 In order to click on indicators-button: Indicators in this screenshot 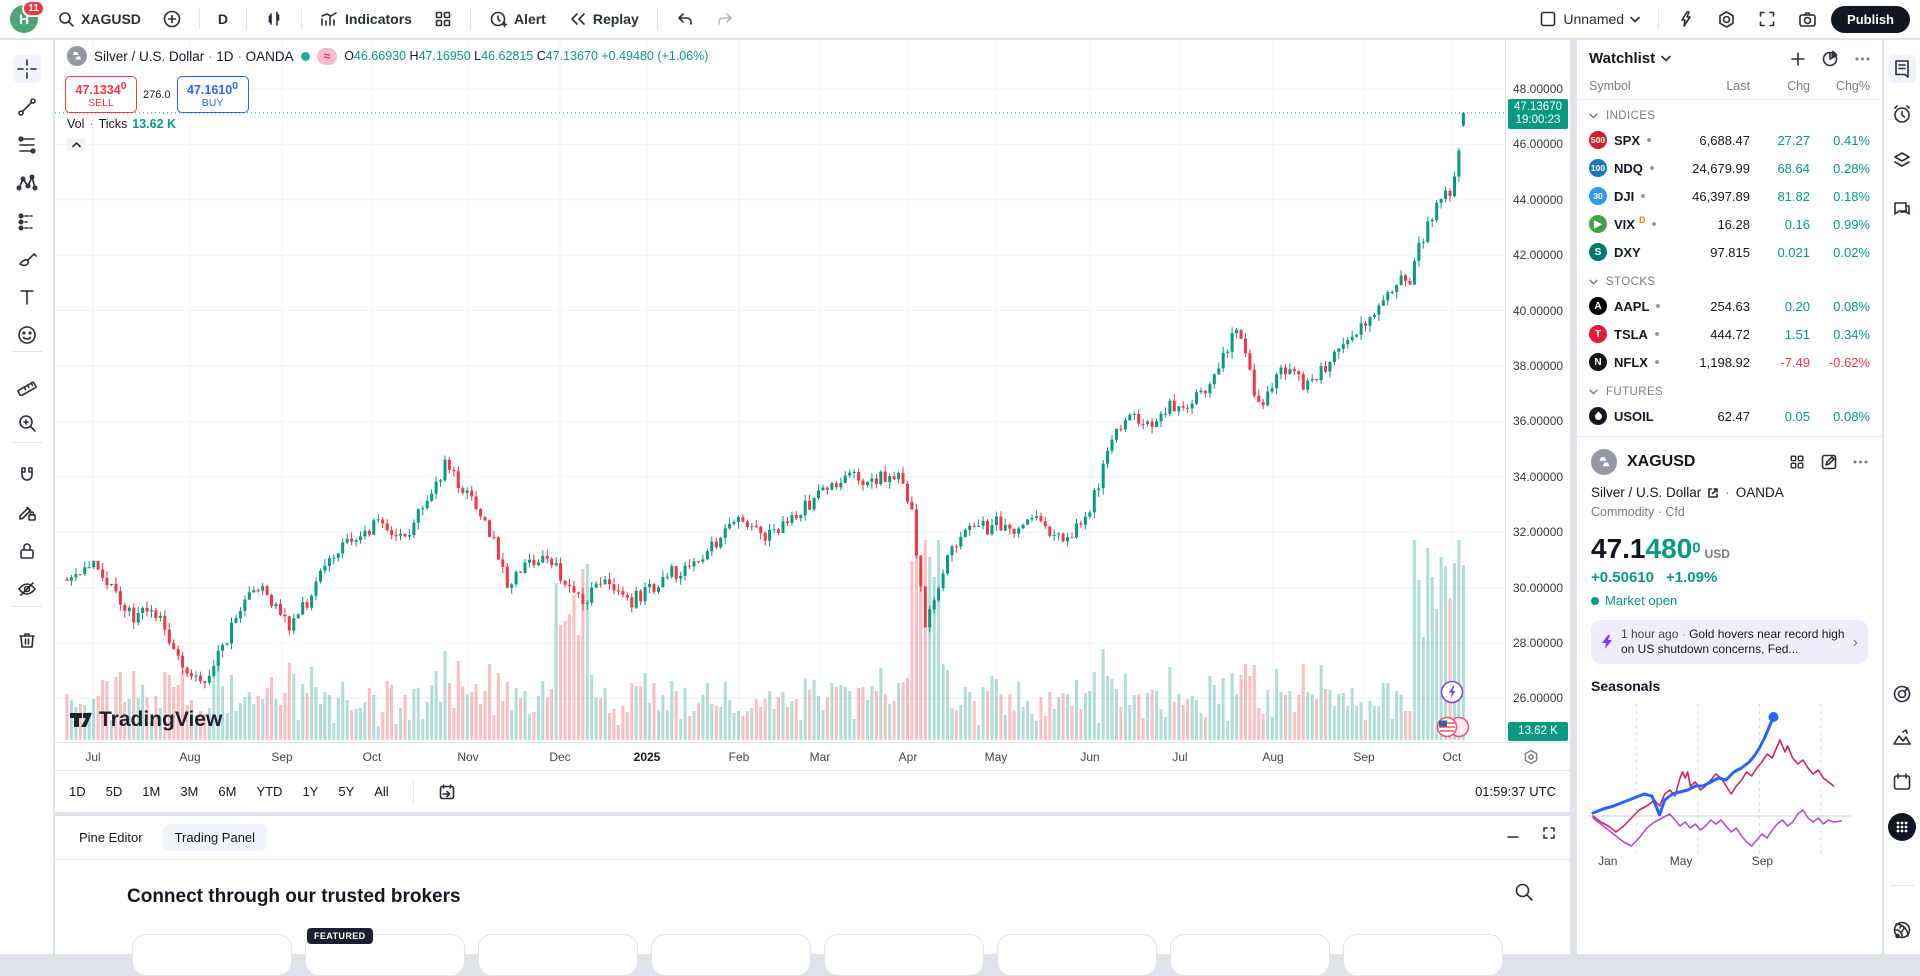, I will do `click(366, 19)`.